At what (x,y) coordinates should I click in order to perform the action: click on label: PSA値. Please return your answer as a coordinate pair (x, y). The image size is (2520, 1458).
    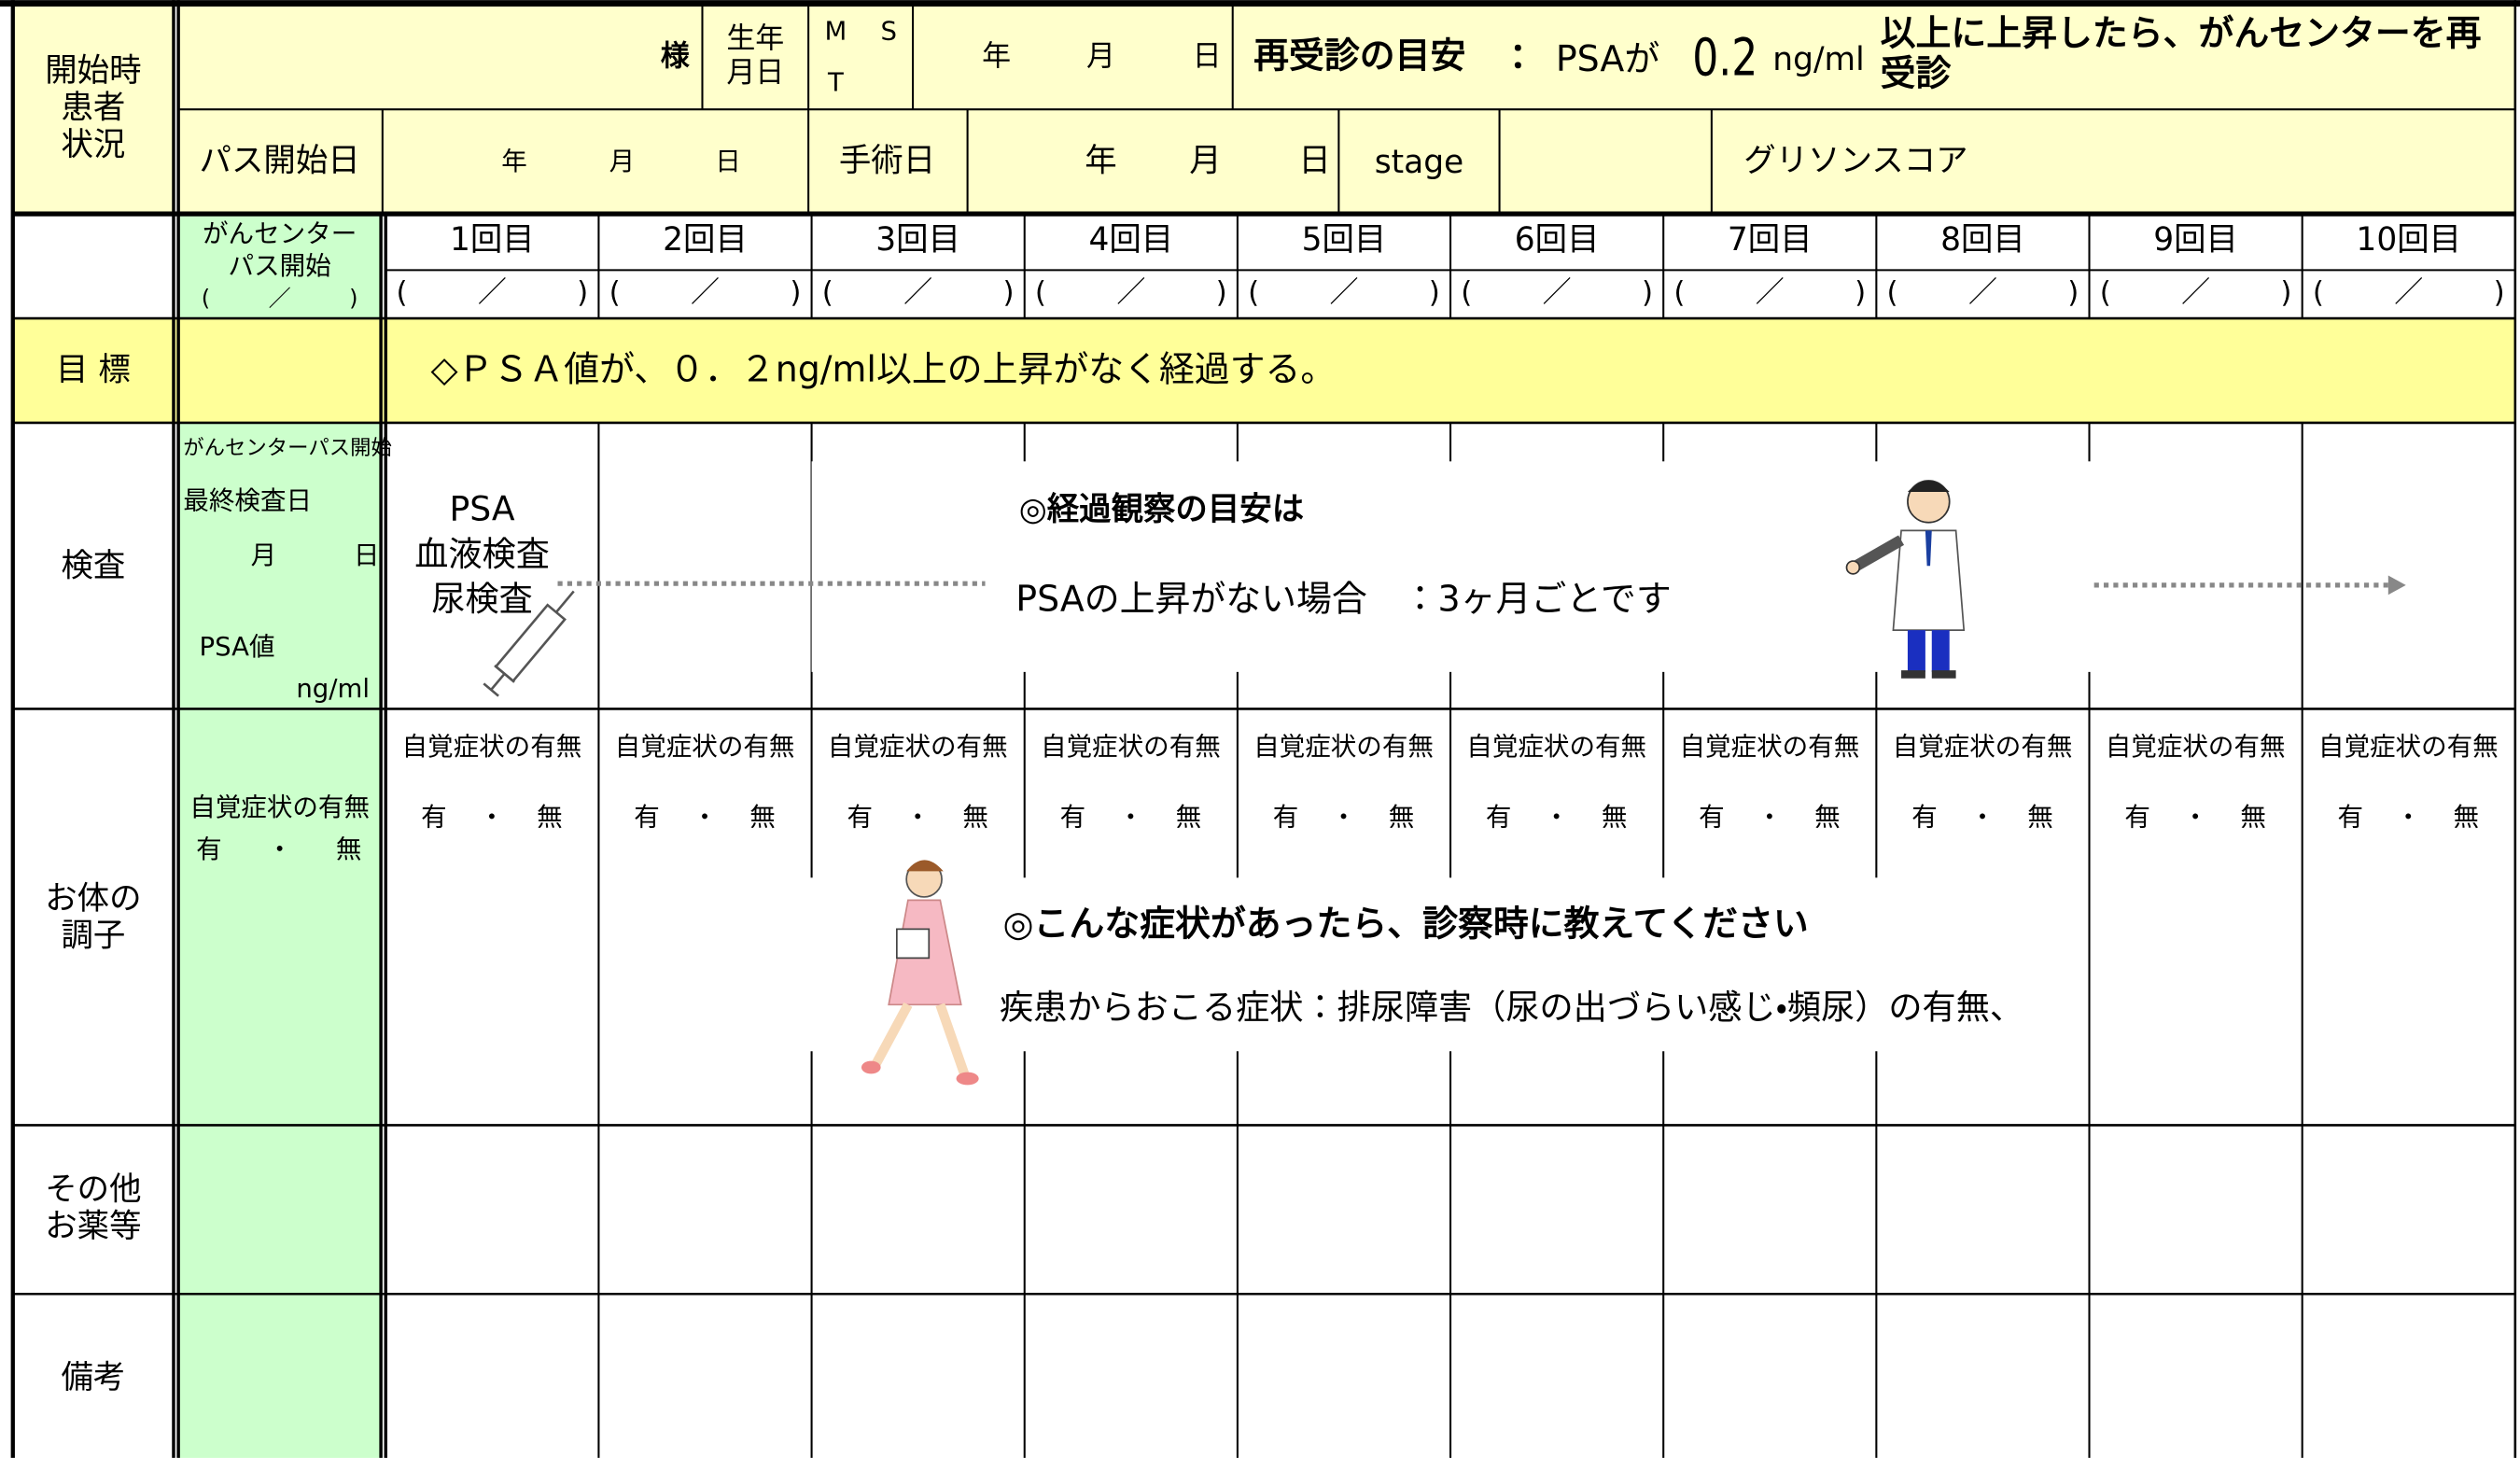
    Looking at the image, I should click on (237, 647).